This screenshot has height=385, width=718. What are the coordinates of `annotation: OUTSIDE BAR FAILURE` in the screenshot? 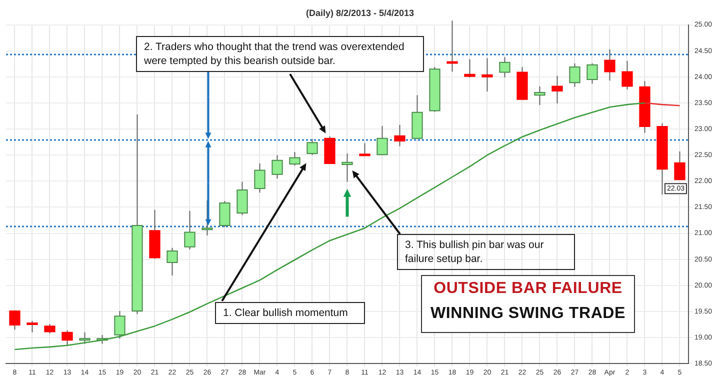 It's located at (528, 289).